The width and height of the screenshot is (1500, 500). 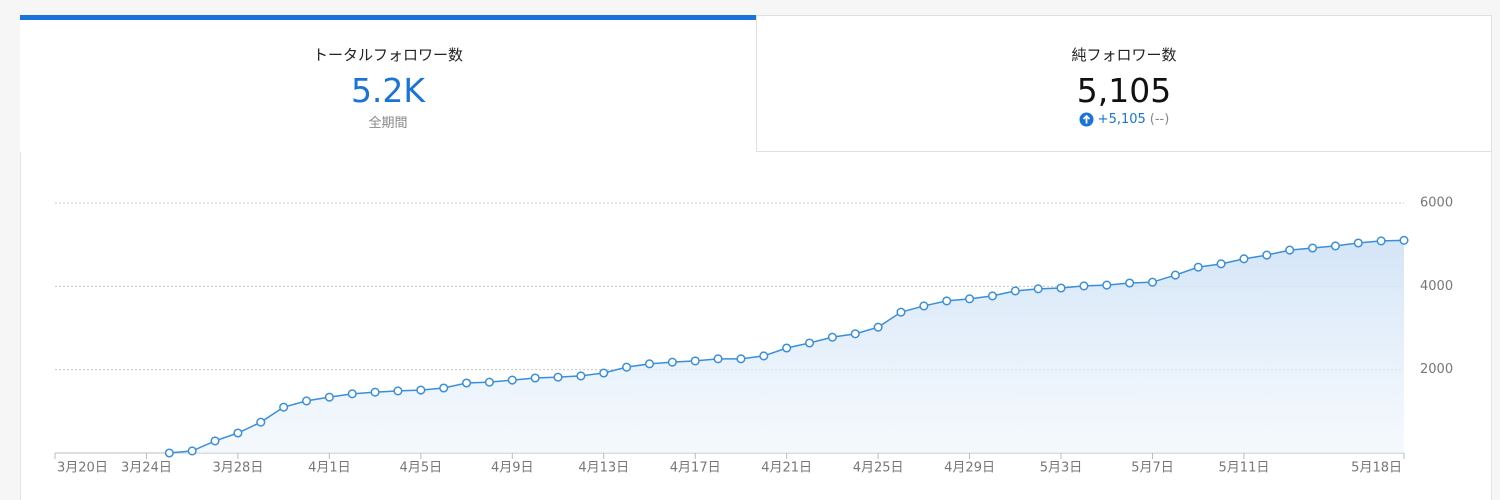 What do you see at coordinates (1086, 119) in the screenshot?
I see `up-icon` at bounding box center [1086, 119].